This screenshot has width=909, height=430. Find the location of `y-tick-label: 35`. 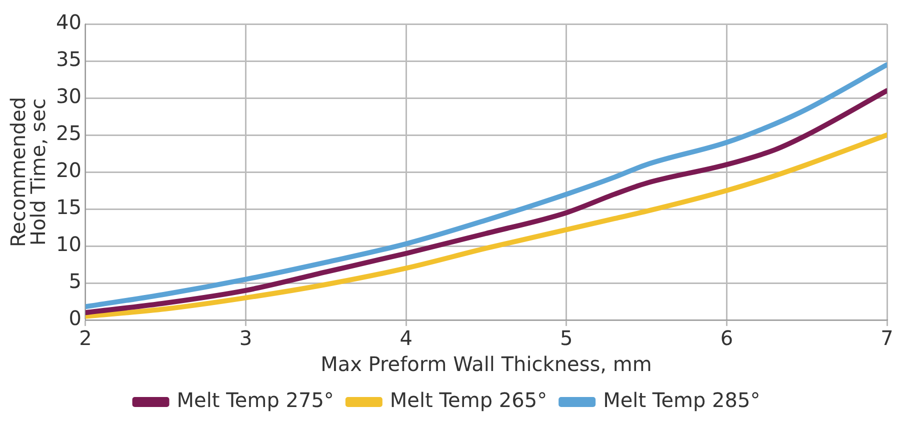

y-tick-label: 35 is located at coordinates (69, 59).